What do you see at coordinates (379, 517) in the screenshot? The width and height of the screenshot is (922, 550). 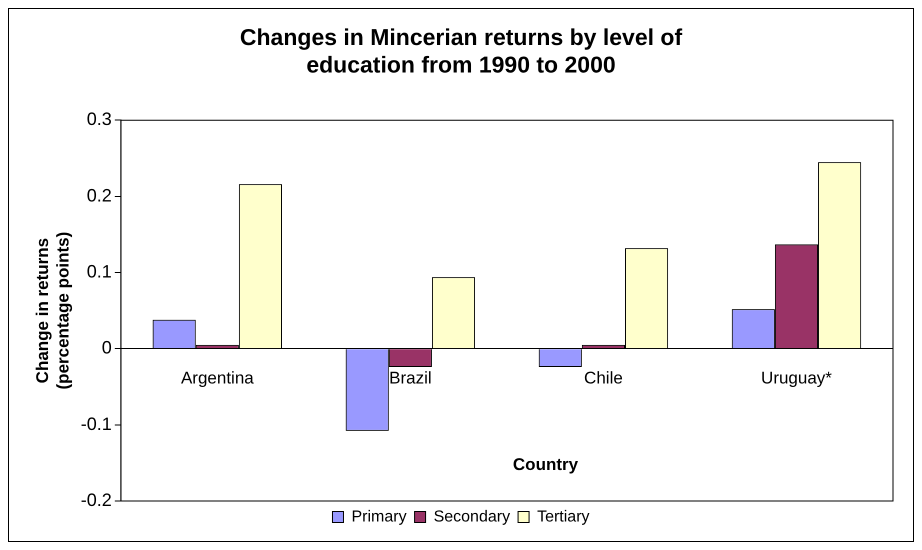 I see `legend-label: Primary` at bounding box center [379, 517].